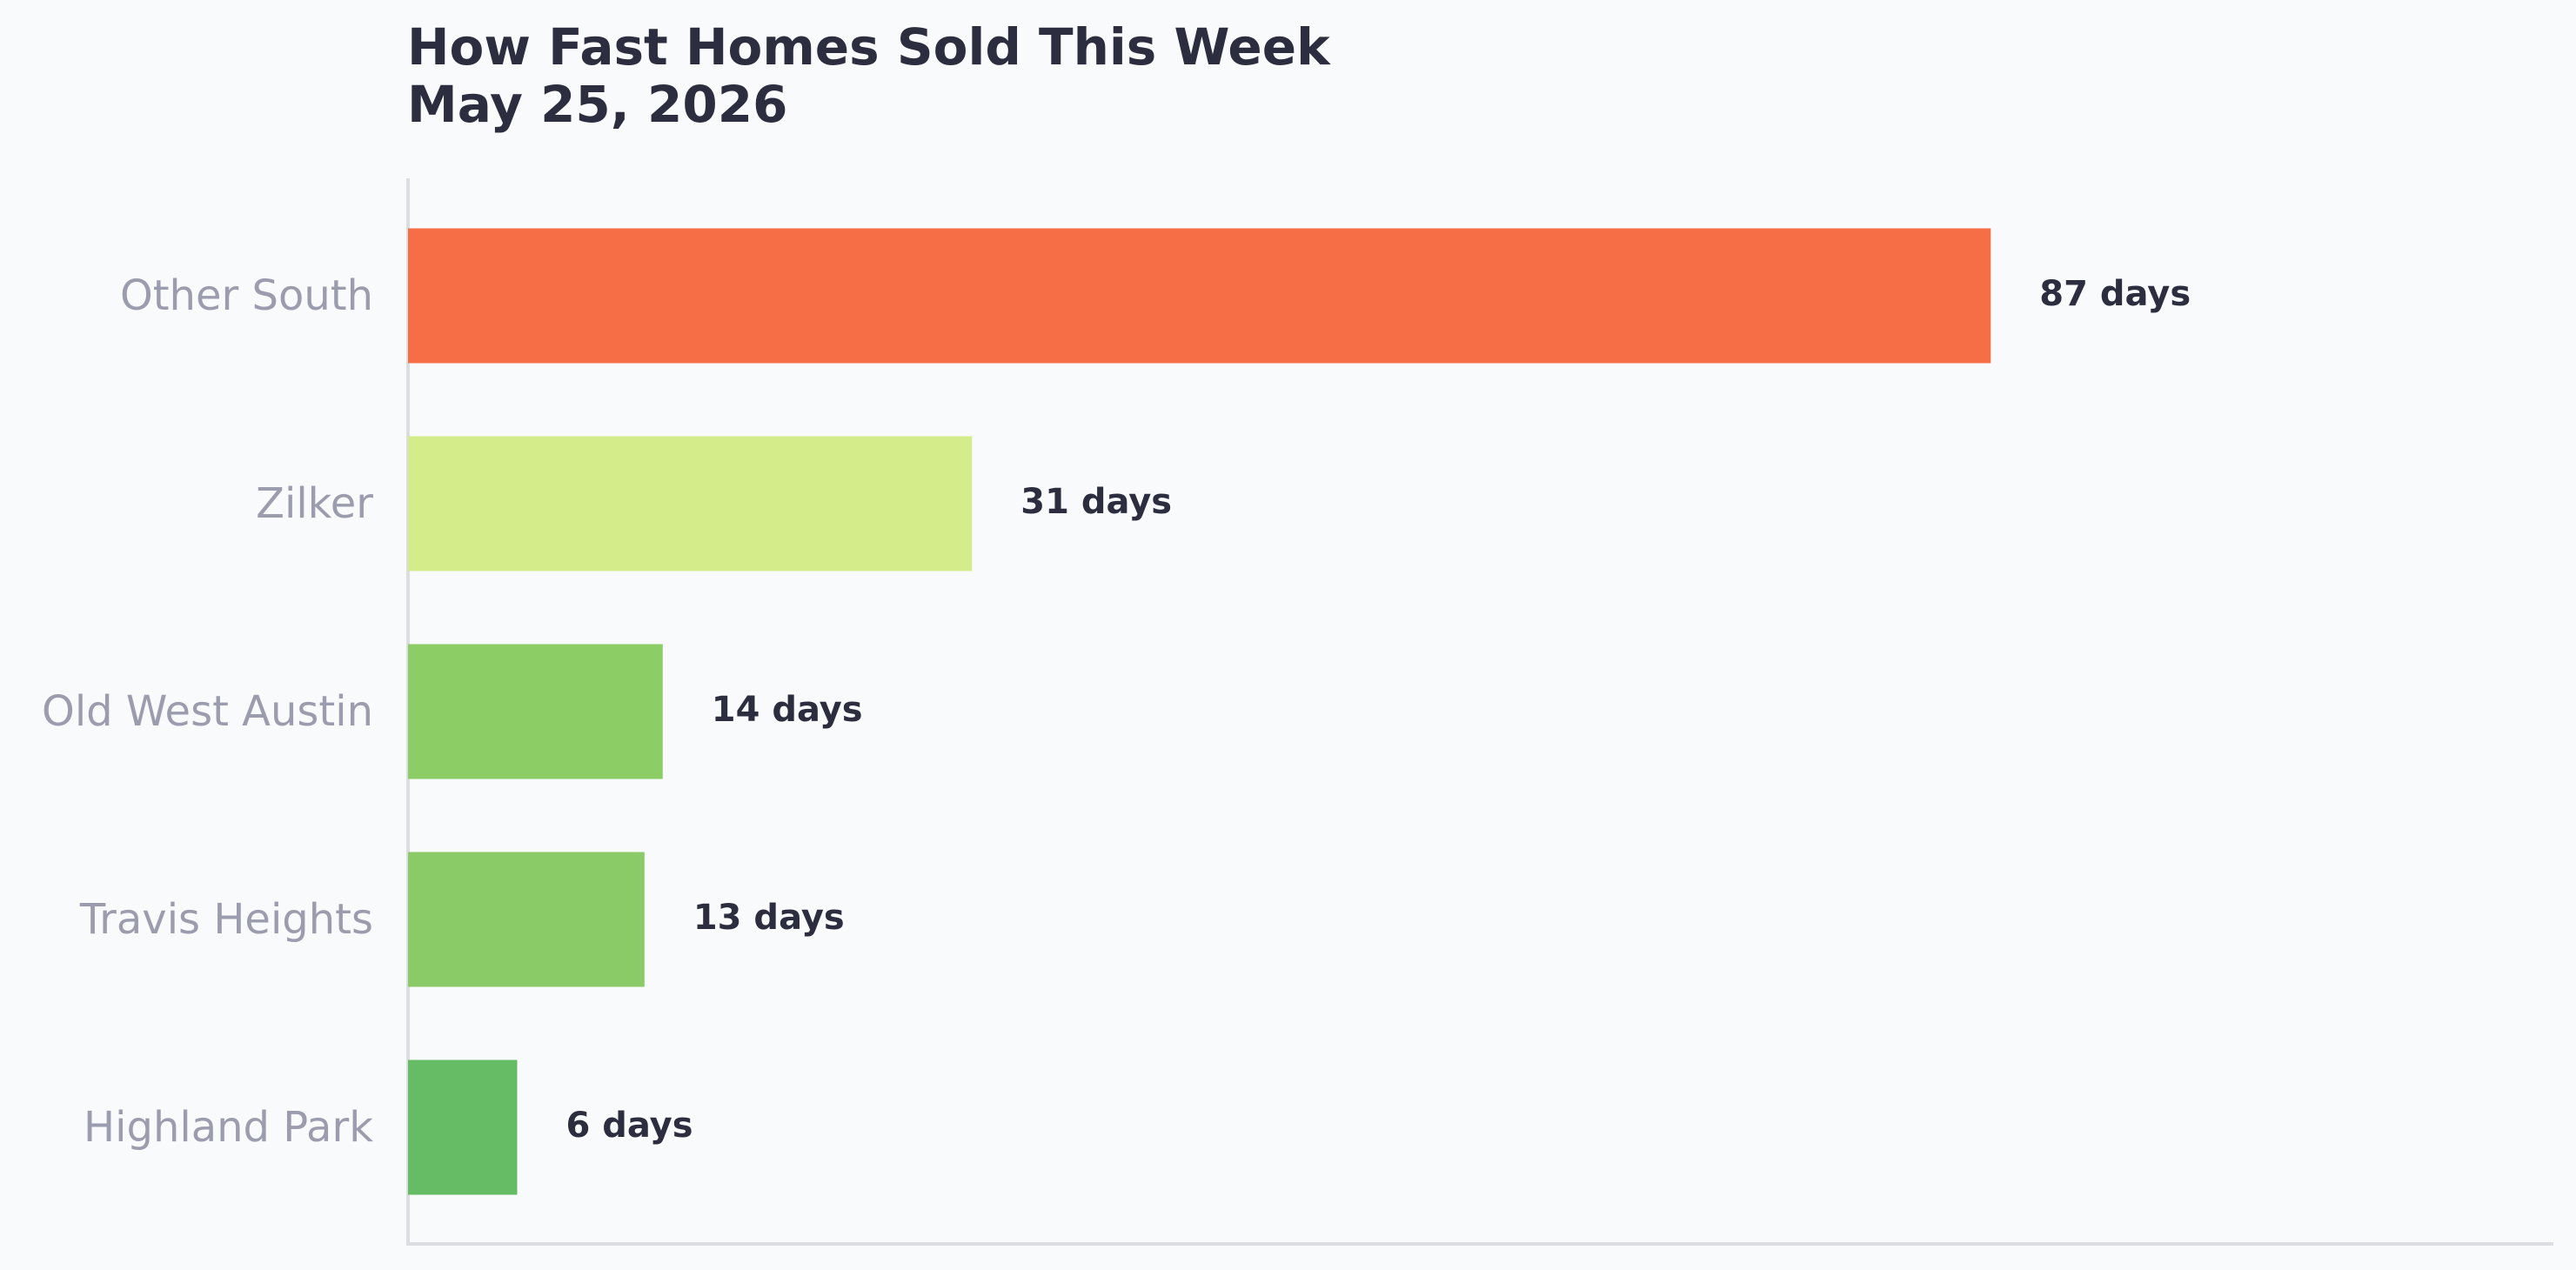  What do you see at coordinates (769, 918) in the screenshot?
I see `value-label: 13 days` at bounding box center [769, 918].